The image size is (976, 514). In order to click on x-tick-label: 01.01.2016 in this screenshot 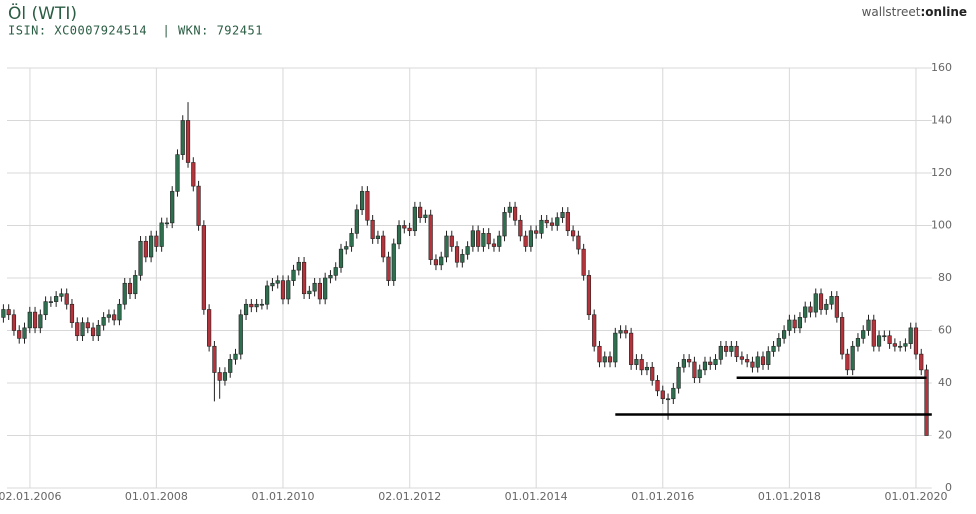, I will do `click(662, 496)`.